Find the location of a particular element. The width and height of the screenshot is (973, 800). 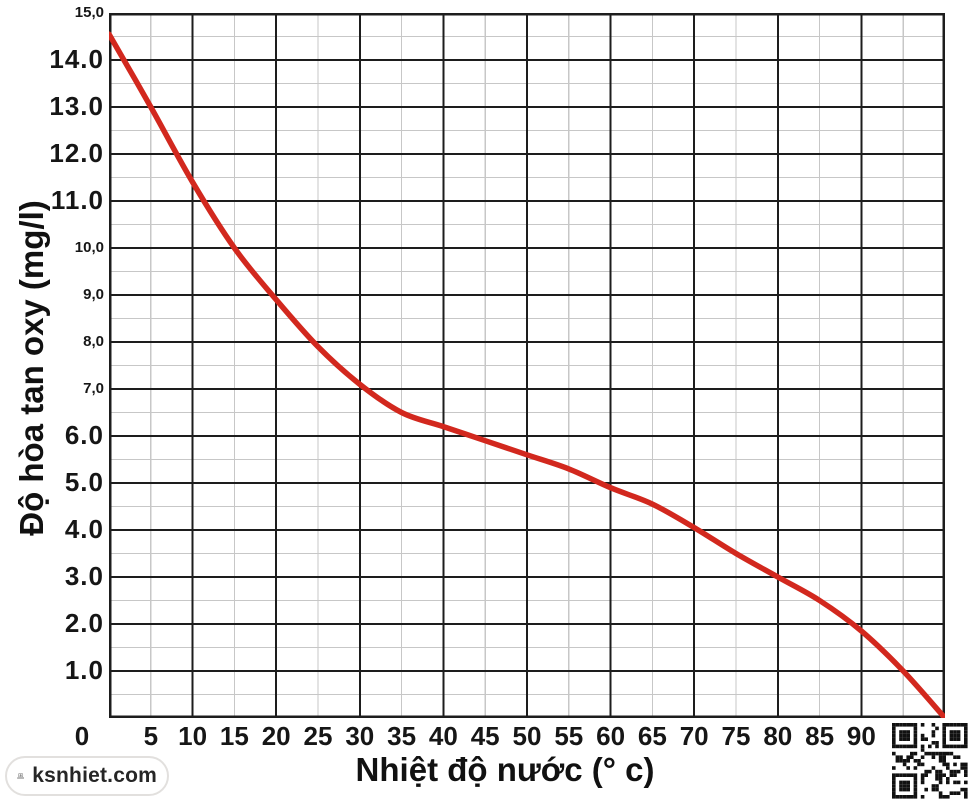

y-tick-label: 1.0 is located at coordinates (84, 670).